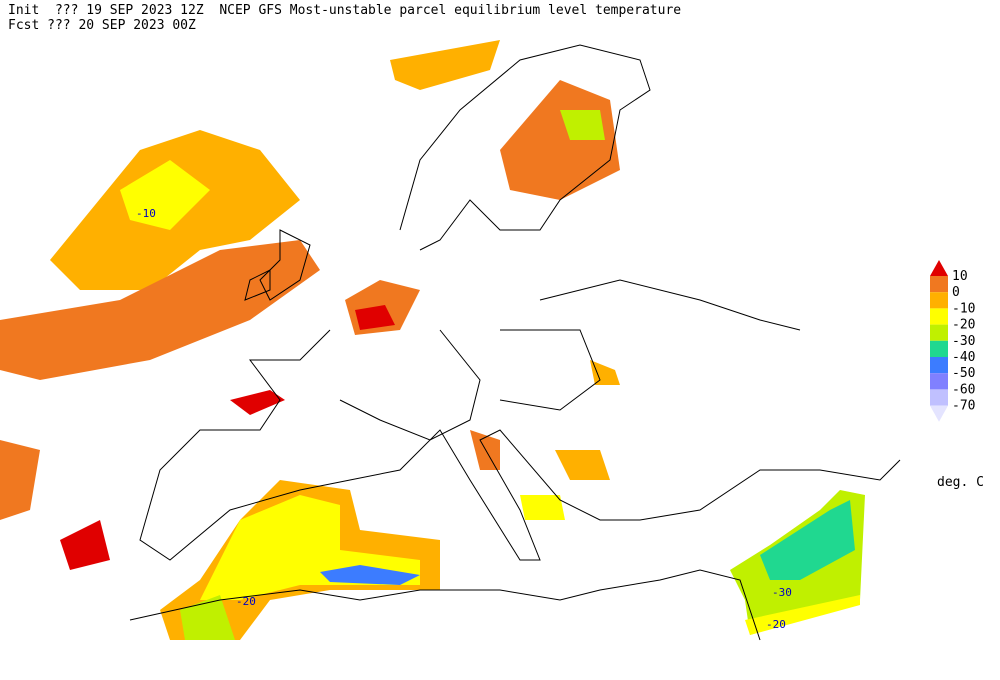 This screenshot has height=680, width=1000. What do you see at coordinates (782, 592) in the screenshot?
I see `contour-label: -30` at bounding box center [782, 592].